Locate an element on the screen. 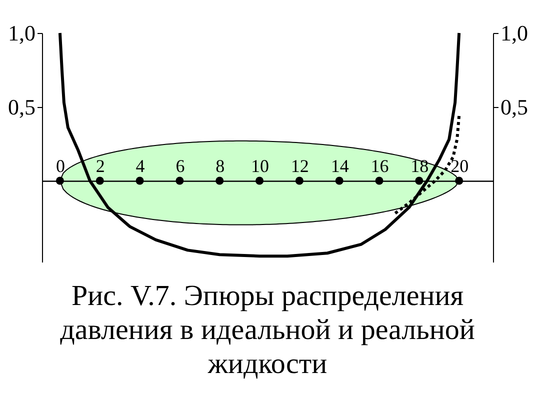  x-tick-label: 2 is located at coordinates (100, 166).